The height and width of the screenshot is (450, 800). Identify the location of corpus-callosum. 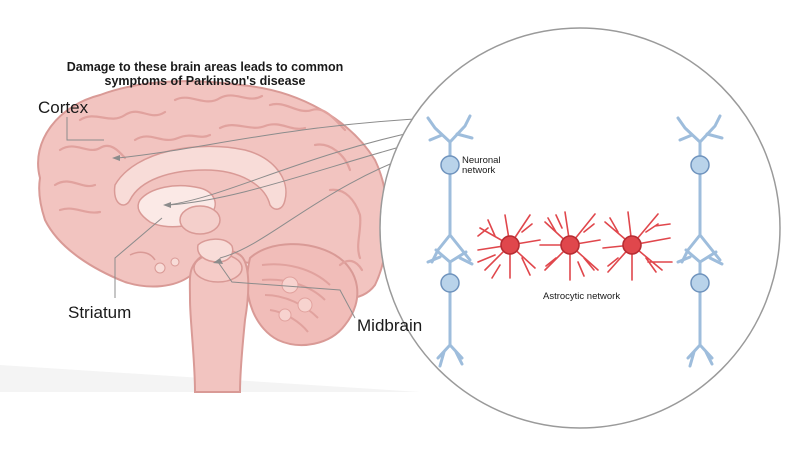
(200, 177).